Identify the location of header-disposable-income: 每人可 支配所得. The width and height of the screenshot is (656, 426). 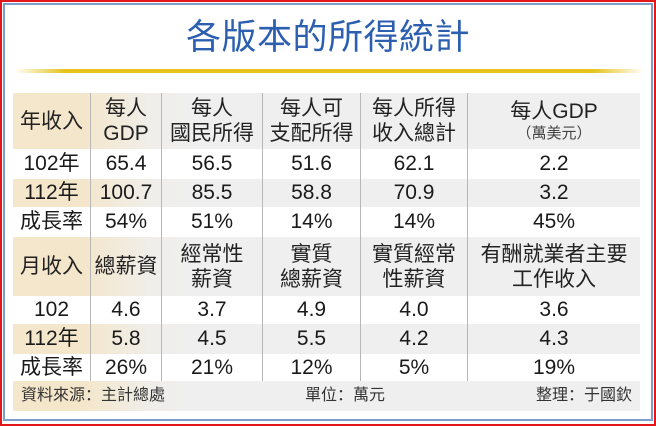
(311, 121).